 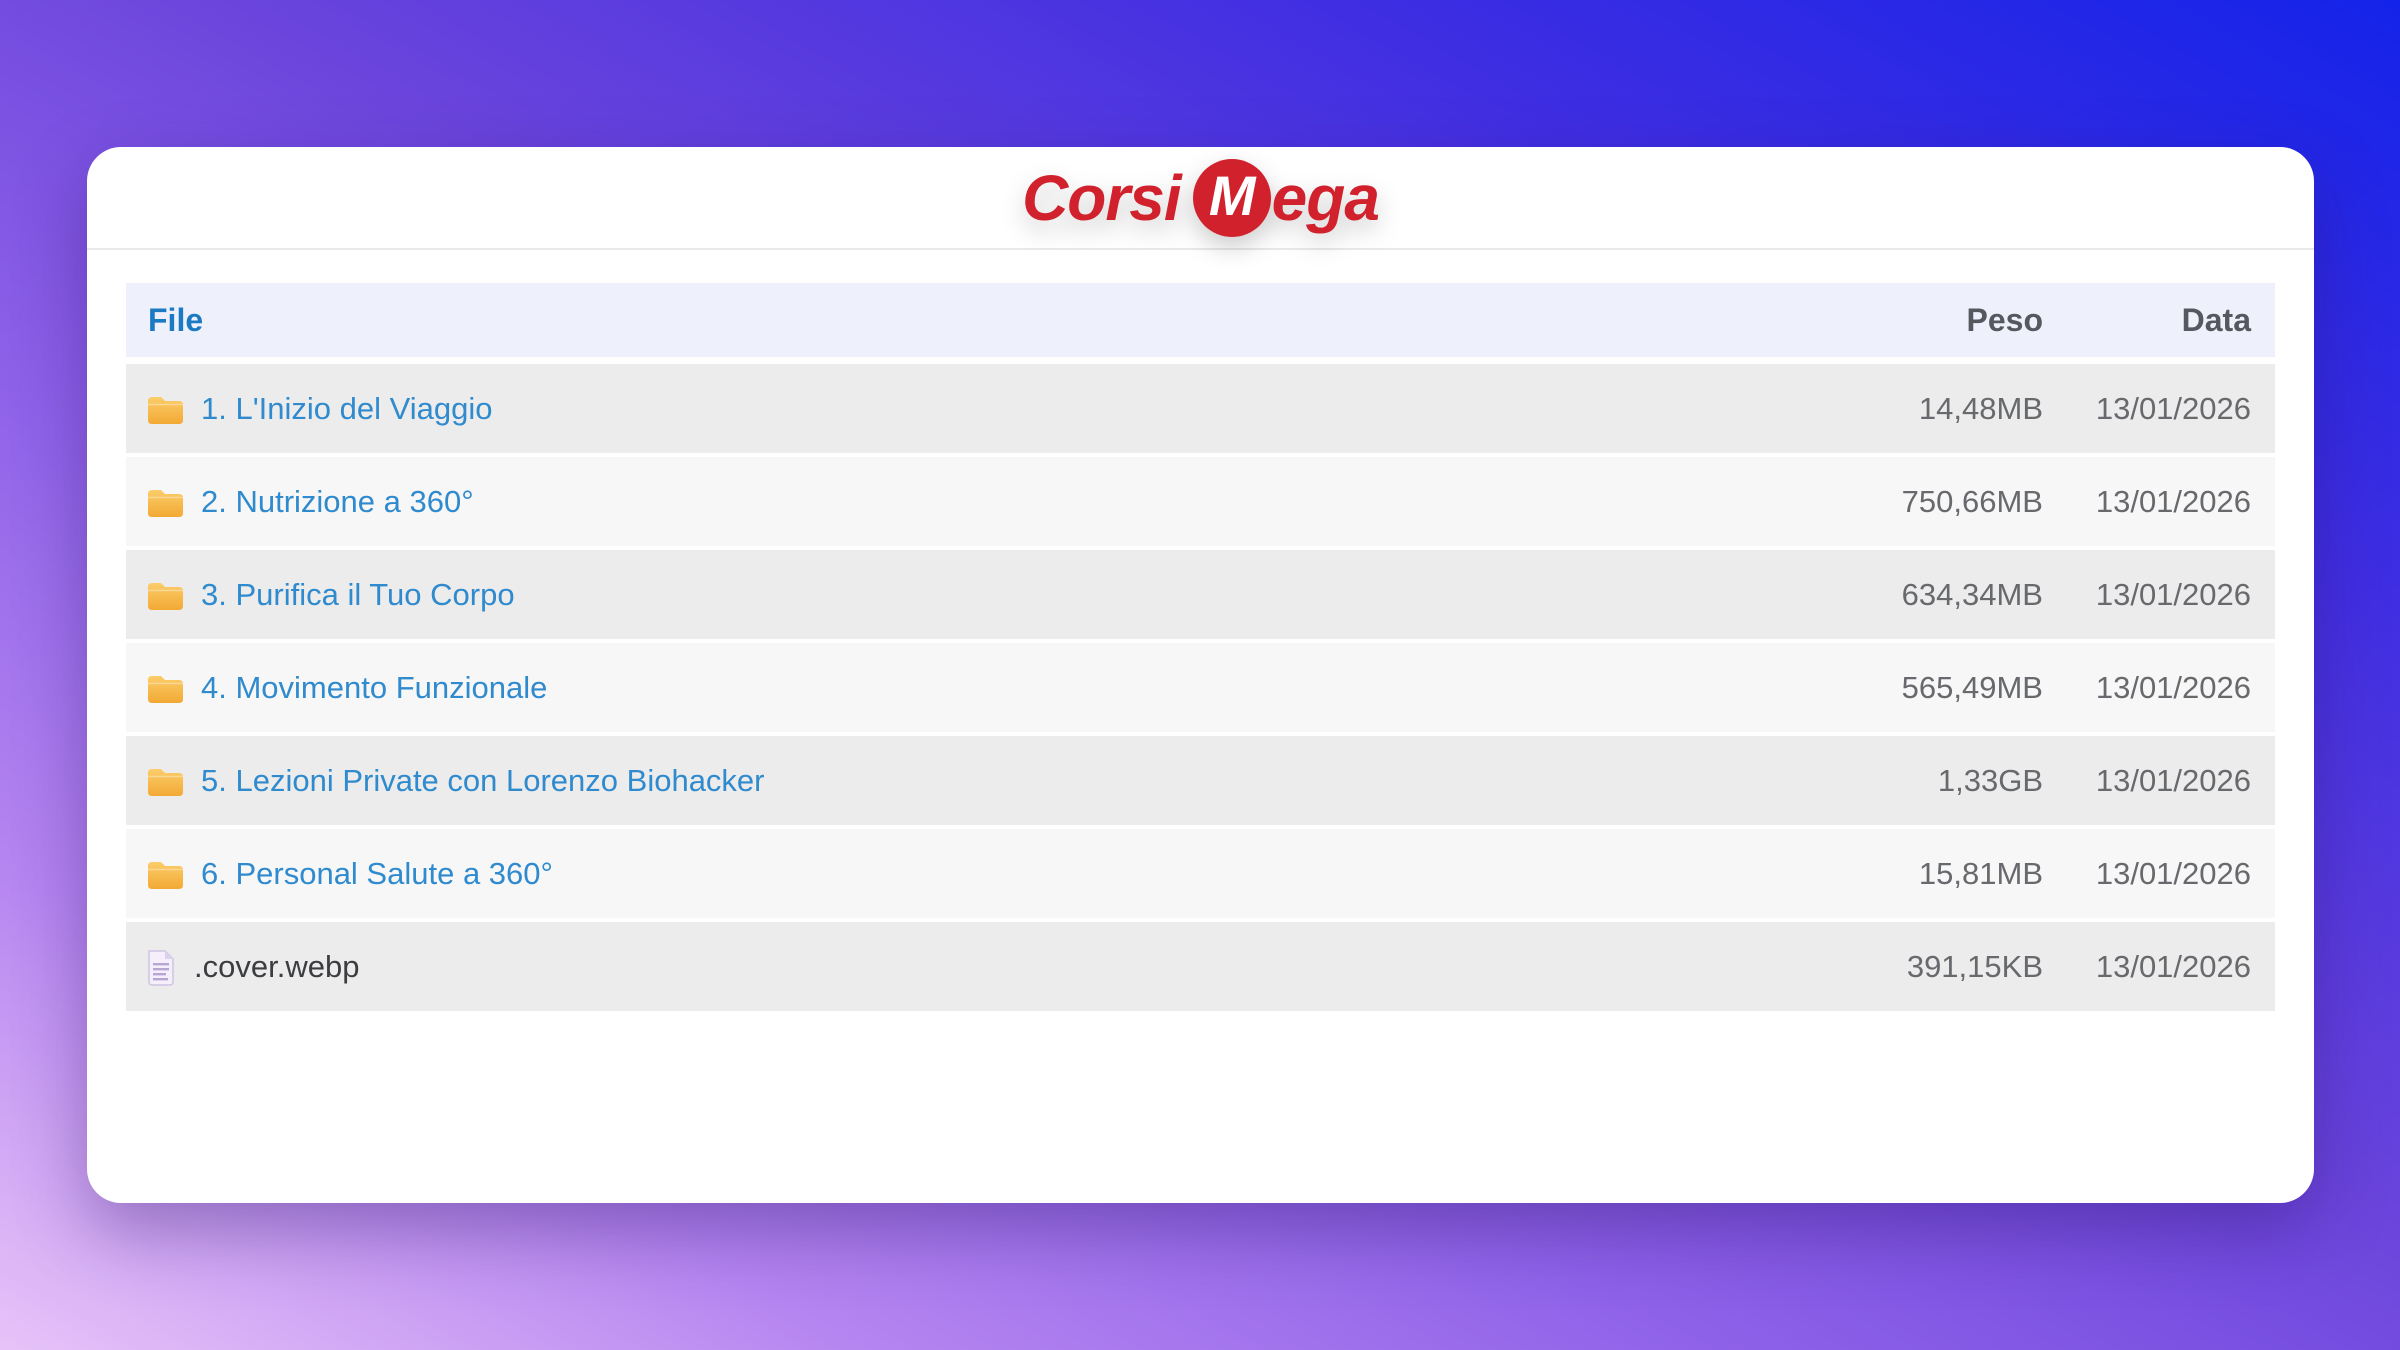 What do you see at coordinates (358, 594) in the screenshot?
I see `file-link: 3. Purifica il Tuo Corpo` at bounding box center [358, 594].